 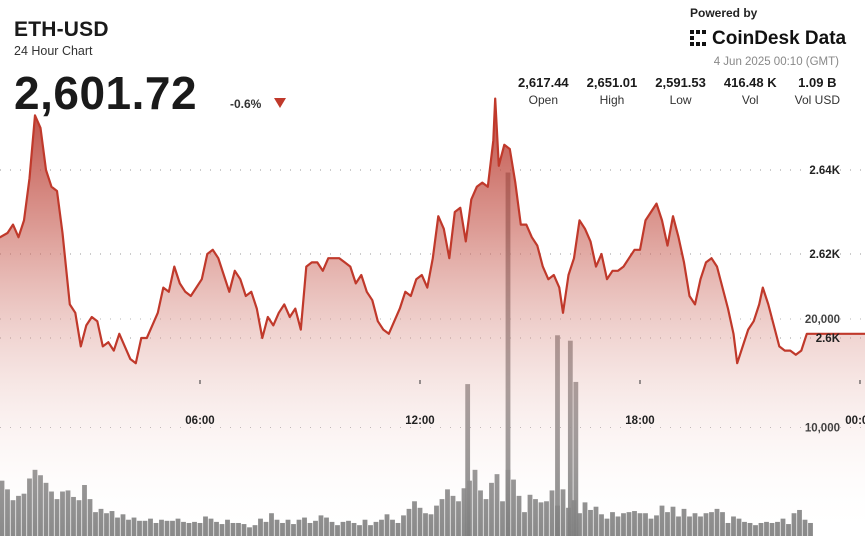 I want to click on powered-by: Powered by, so click(x=724, y=13).